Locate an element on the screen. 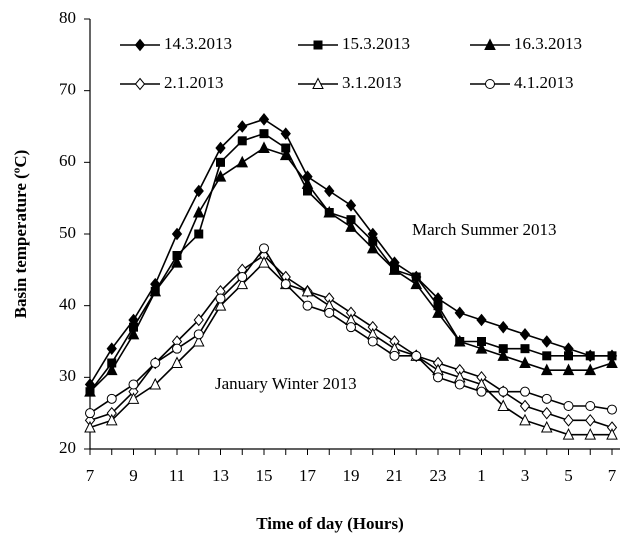 This screenshot has width=624, height=537. x-tick-label: 9 is located at coordinates (133, 475).